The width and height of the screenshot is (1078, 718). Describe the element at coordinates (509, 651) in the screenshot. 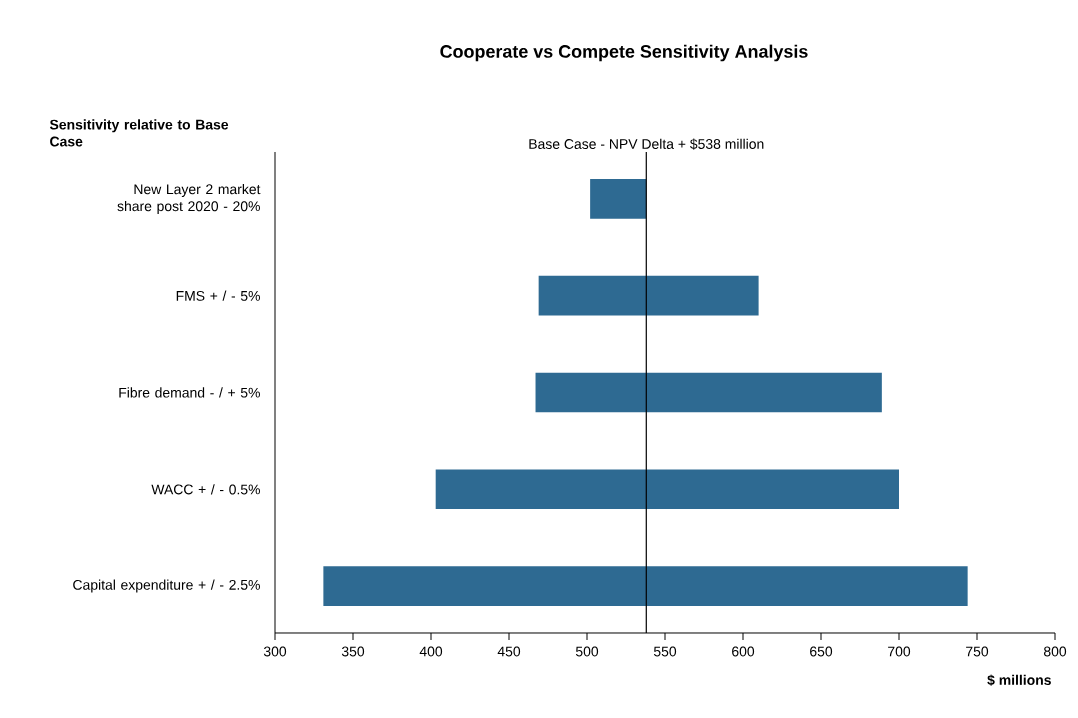

I see `x-tick-label: 450` at that location.